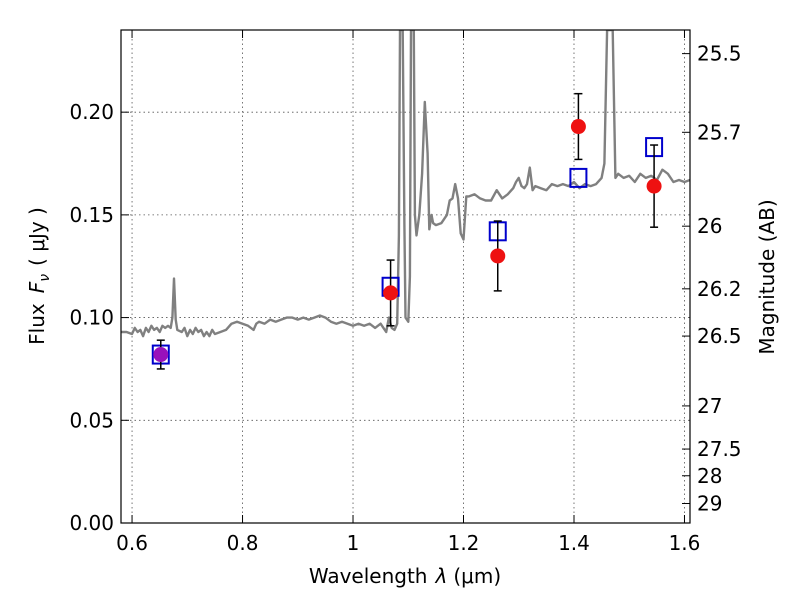 Image resolution: width=800 pixels, height=600 pixels. Describe the element at coordinates (719, 289) in the screenshot. I see `y2-tick-label: 26.2` at that location.